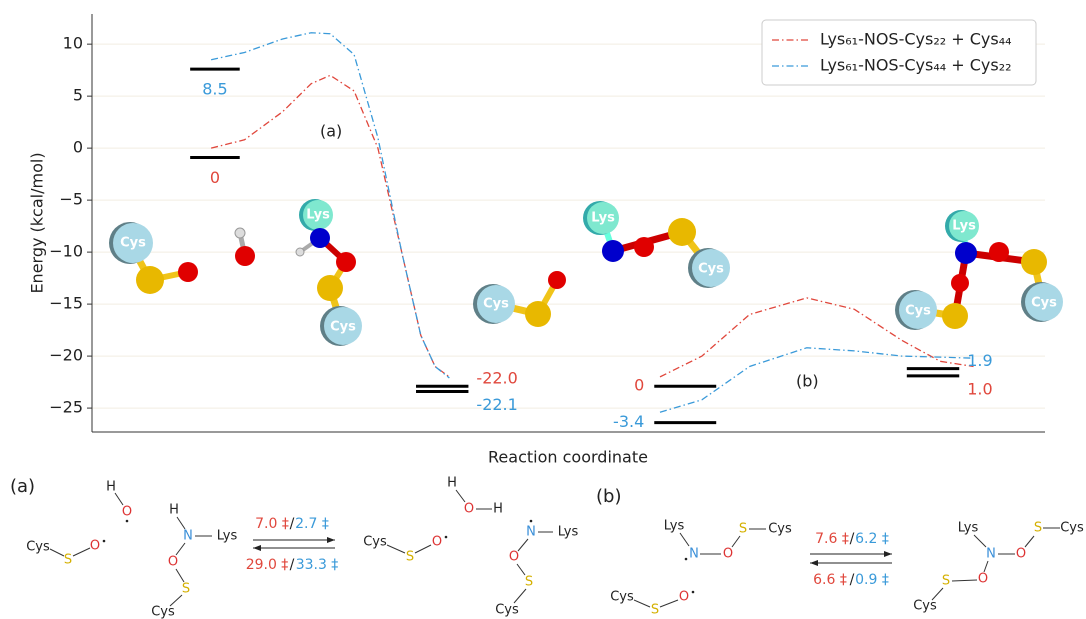 The width and height of the screenshot is (1086, 619). I want to click on legend-label: Lys₆₁-NOS-Cys₄₄ + Cys₂₂, so click(916, 65).